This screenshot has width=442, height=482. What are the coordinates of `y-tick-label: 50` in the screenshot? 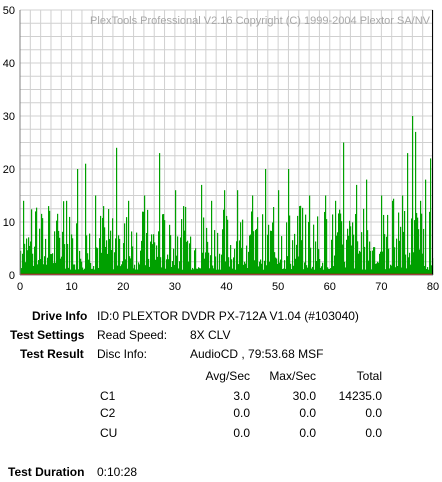 It's located at (9, 11).